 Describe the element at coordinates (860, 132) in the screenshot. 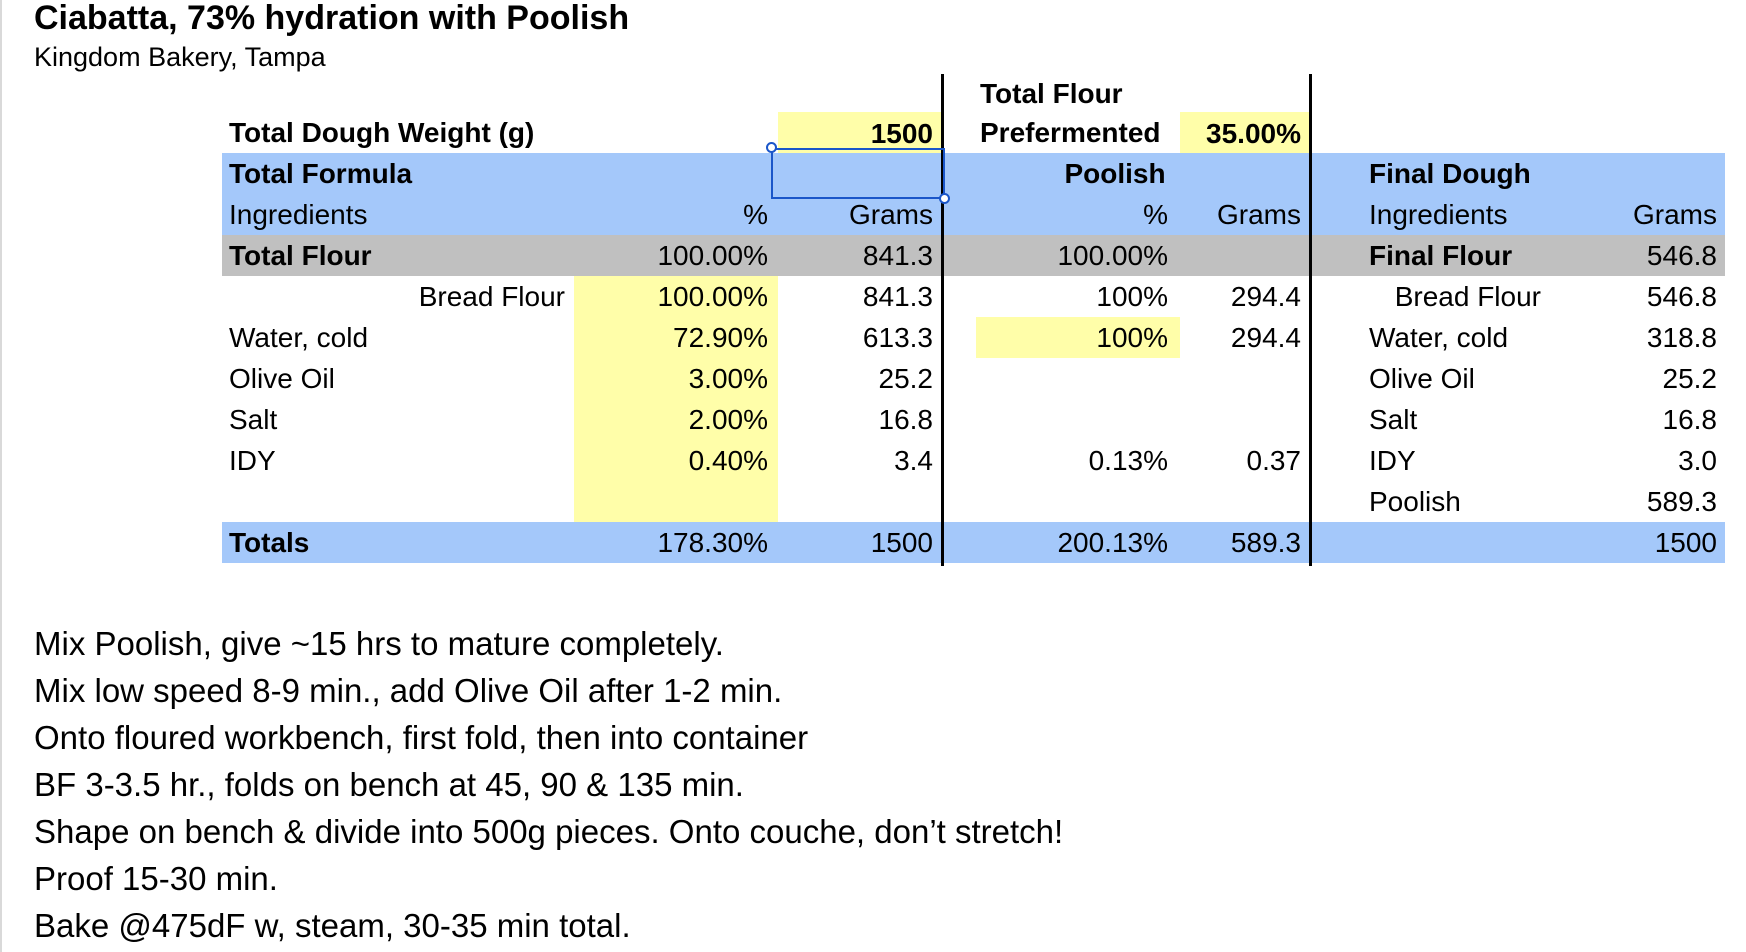

I see `dough-weight-input-bg` at that location.